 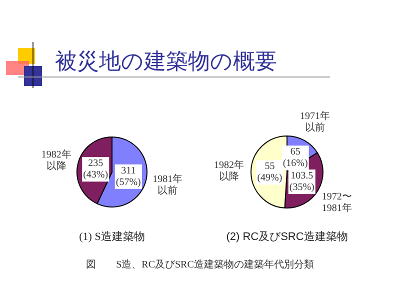 I want to click on slice-label: 1971年以前, so click(x=315, y=122).